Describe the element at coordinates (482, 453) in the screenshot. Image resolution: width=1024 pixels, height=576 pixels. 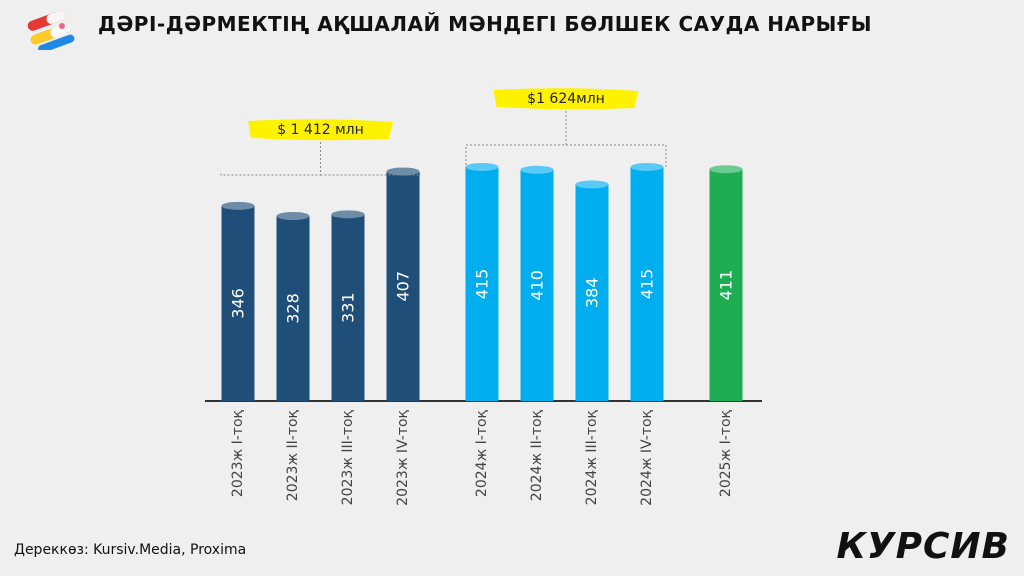
I see `category-label: 2024ж I-тоқ` at that location.